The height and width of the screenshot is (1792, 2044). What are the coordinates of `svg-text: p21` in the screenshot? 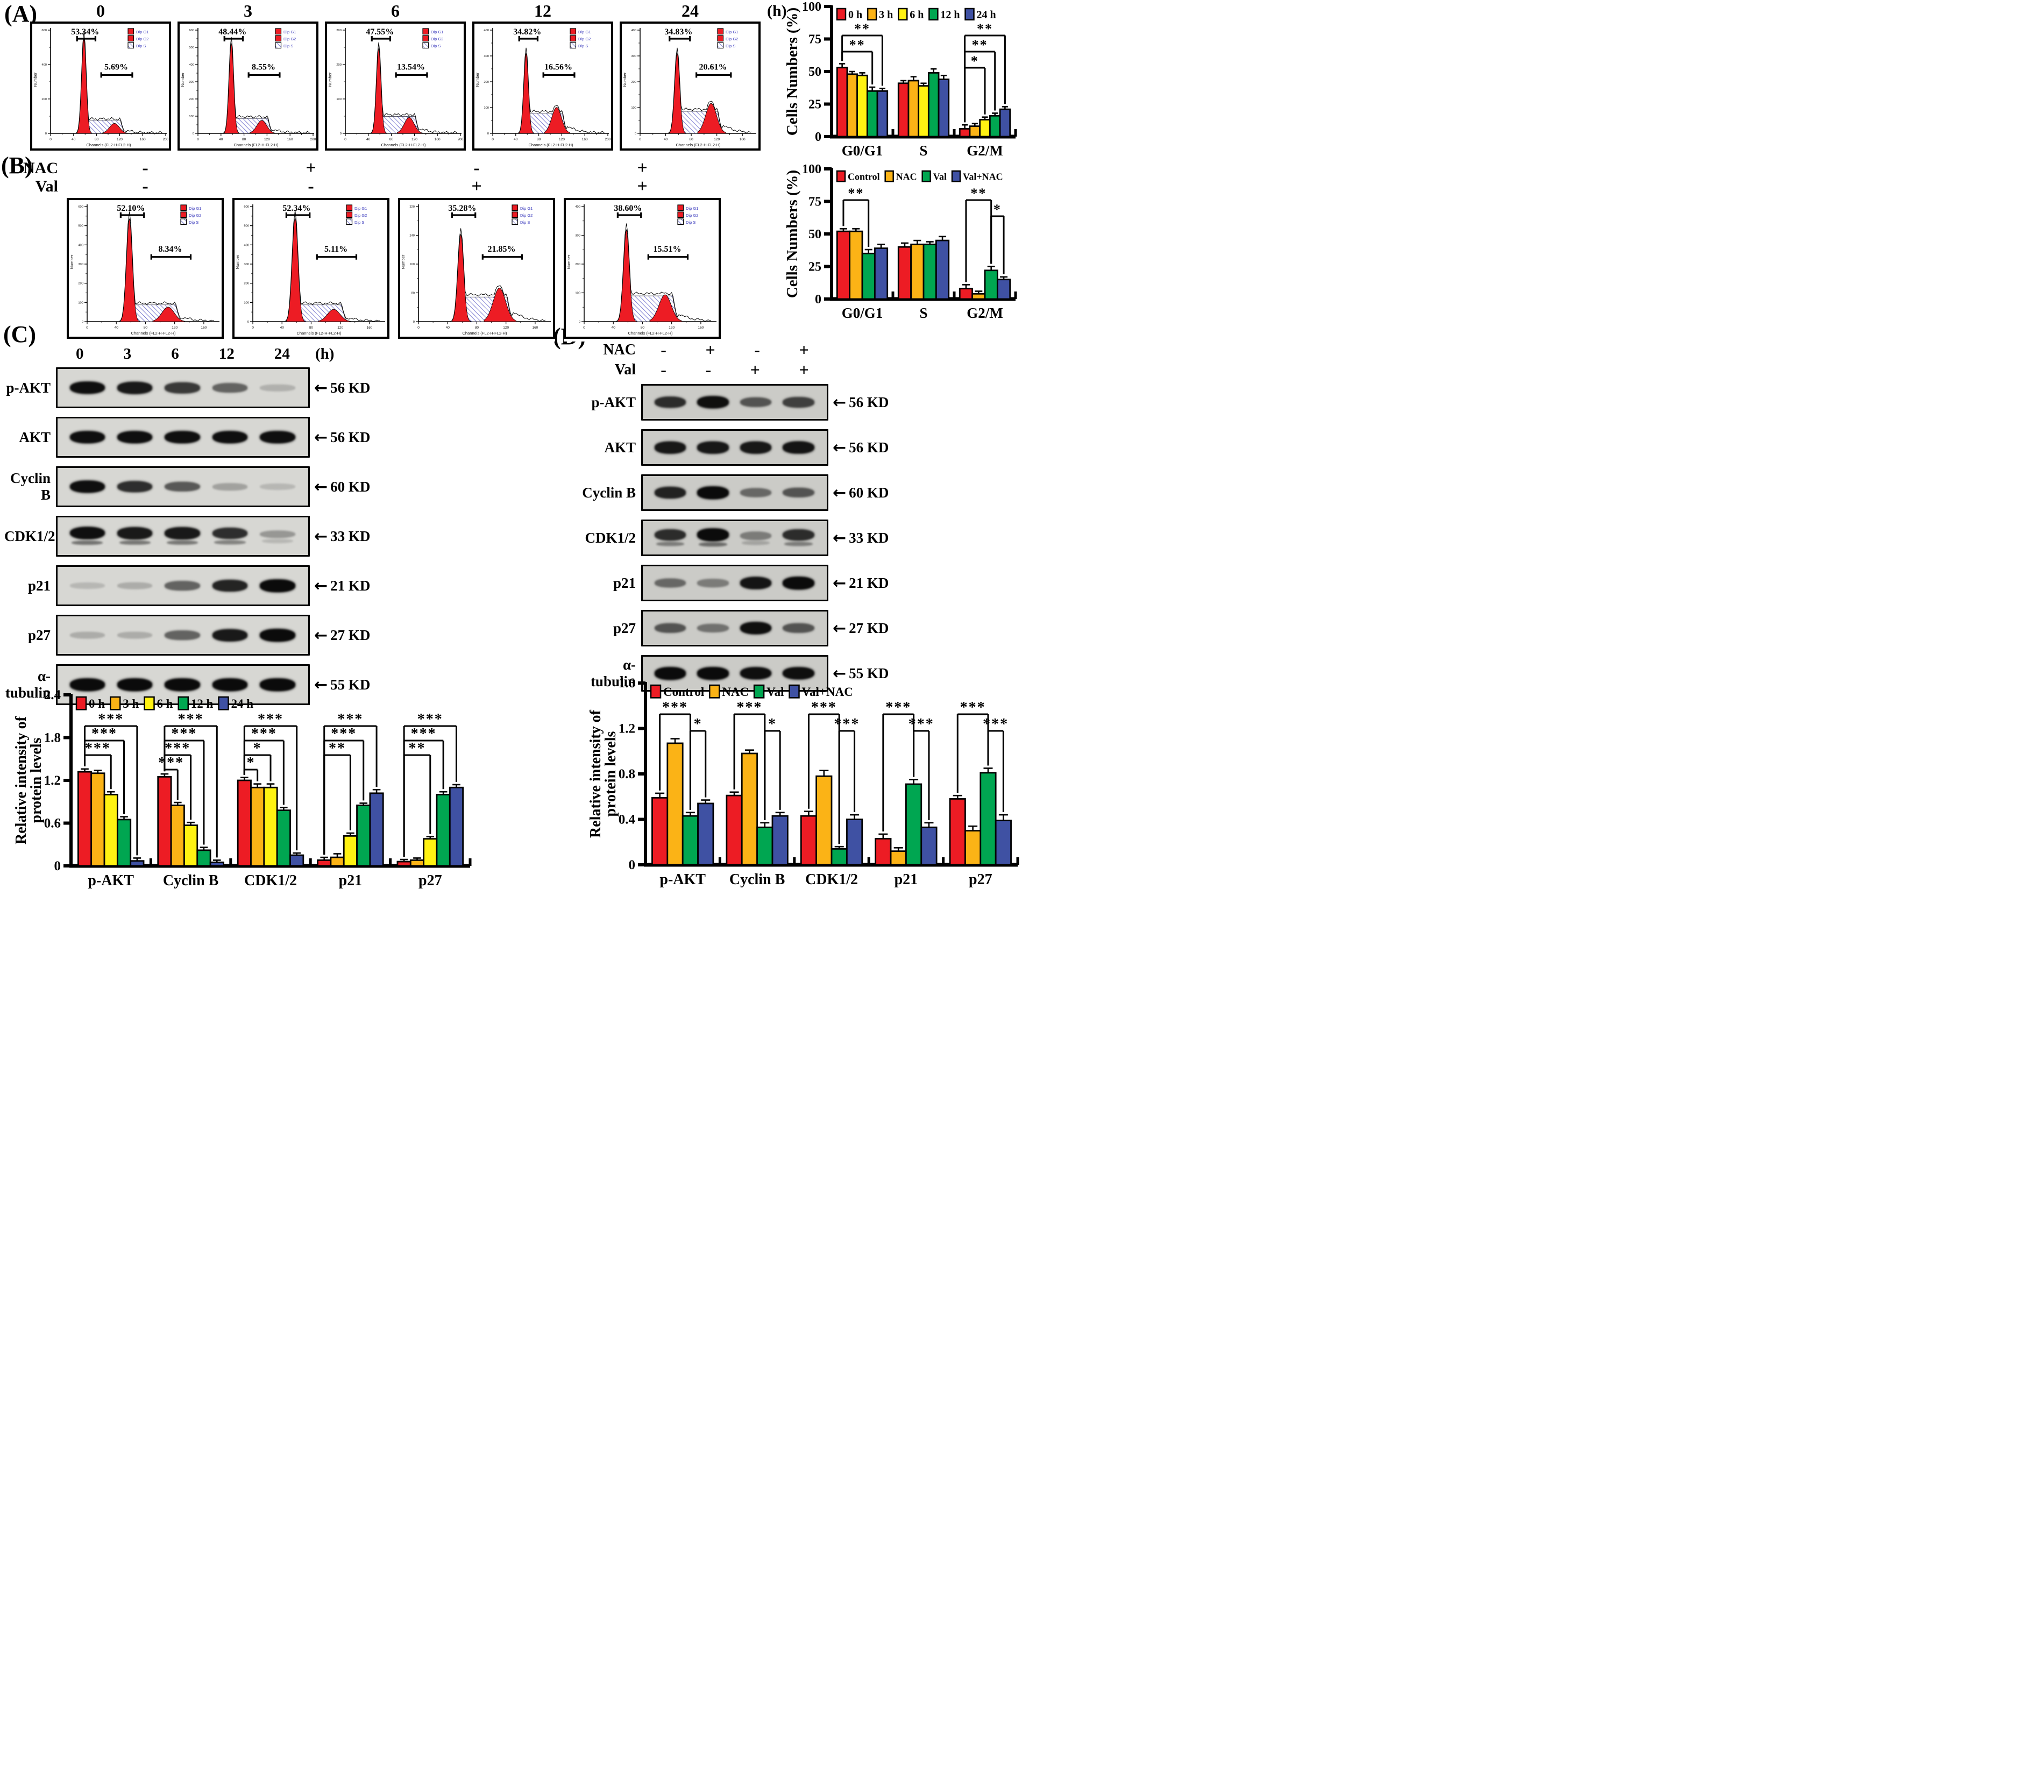 It's located at (907, 879).